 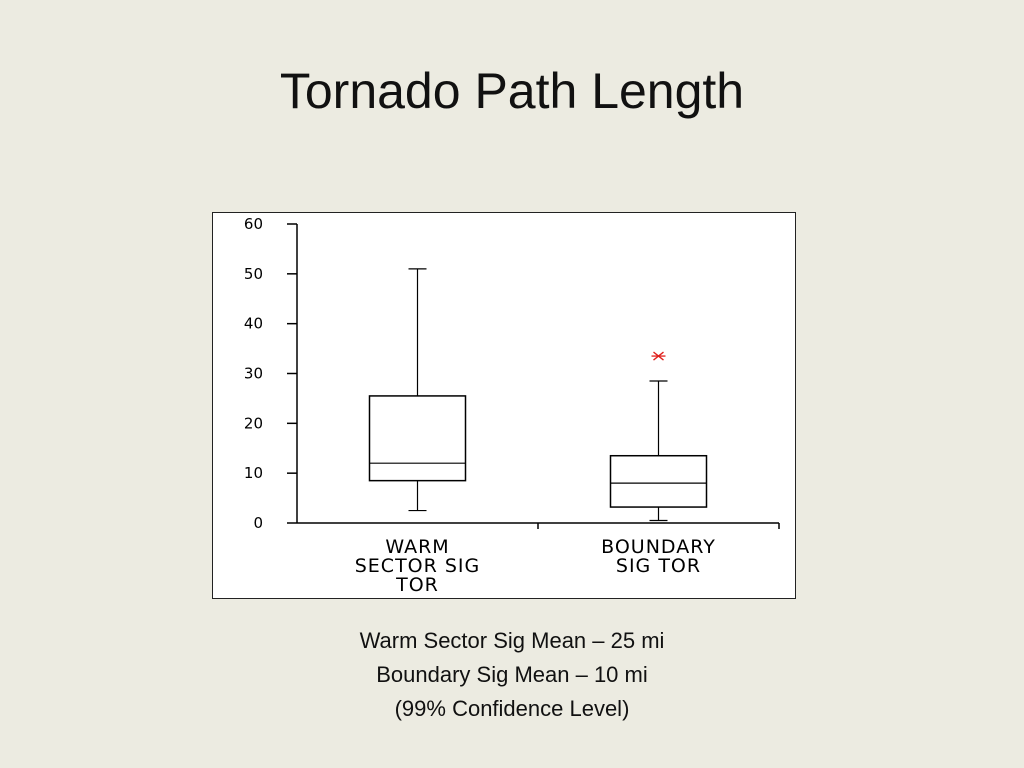 I want to click on y-tick-label: 20, so click(x=253, y=423).